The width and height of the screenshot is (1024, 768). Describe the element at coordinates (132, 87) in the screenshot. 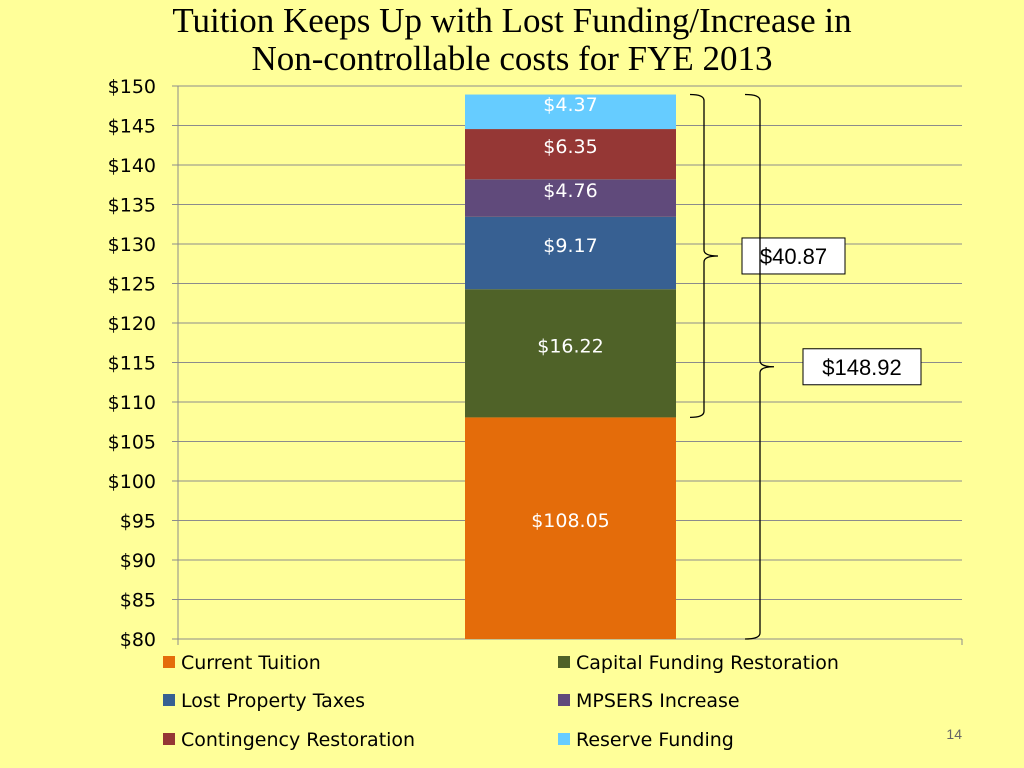

I see `y-tick-label: $150` at that location.